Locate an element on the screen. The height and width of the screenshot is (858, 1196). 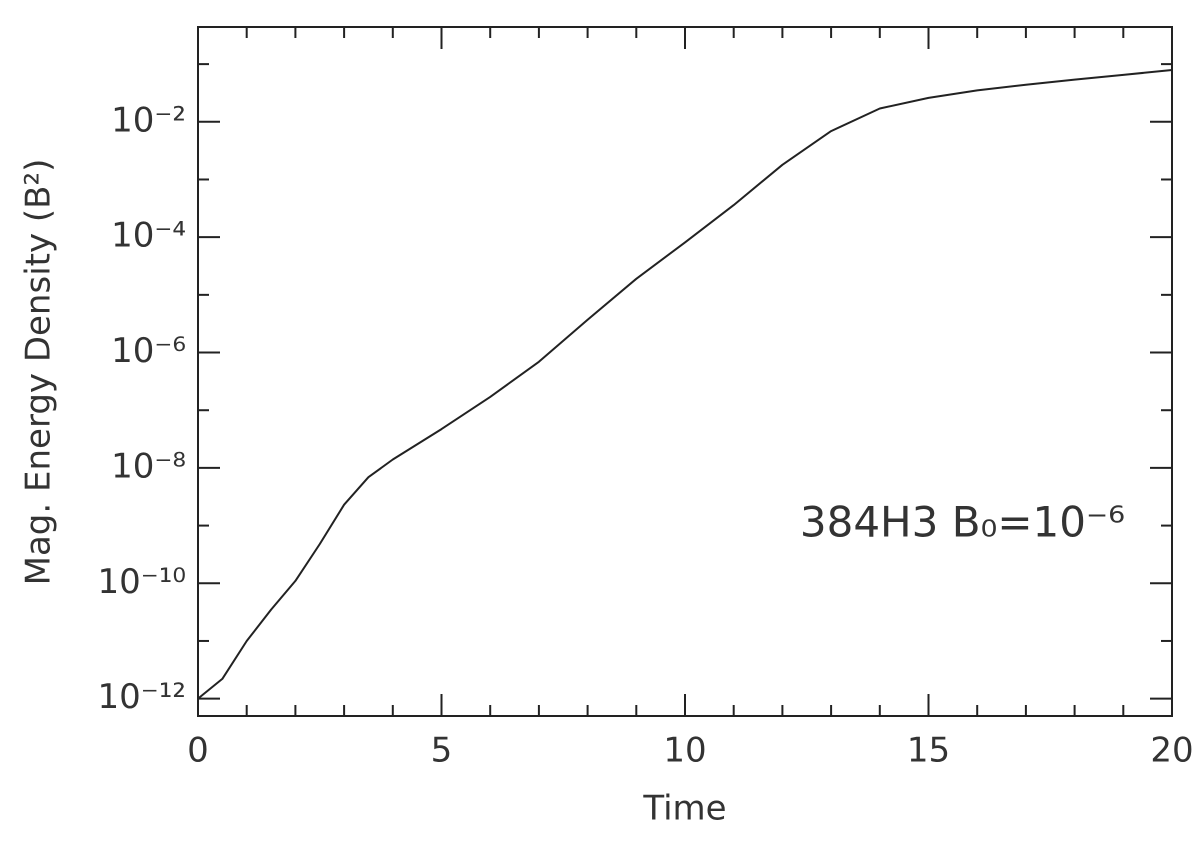
x-axis-label: Time is located at coordinates (684, 809).